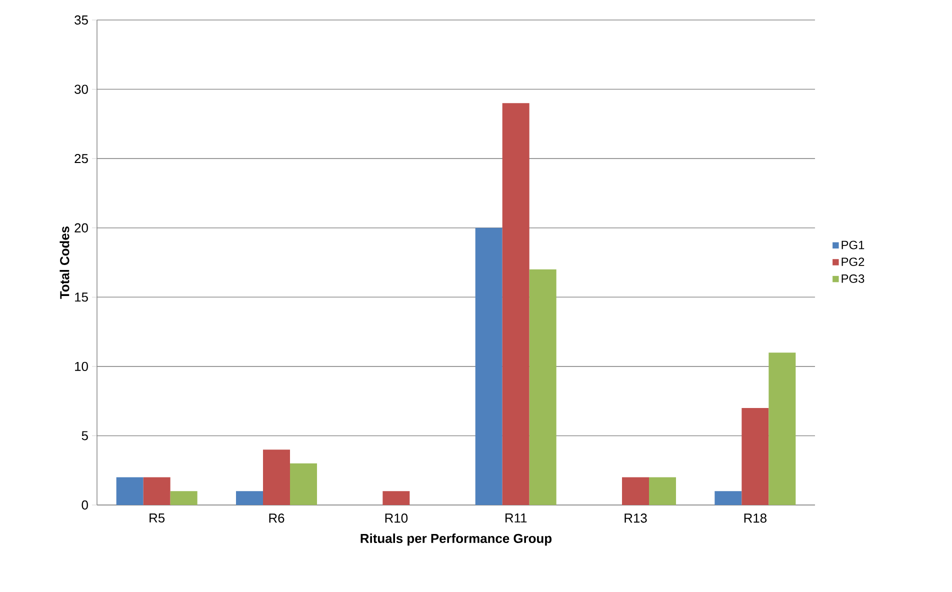 This screenshot has height=592, width=952. I want to click on legend-label: PG2, so click(853, 262).